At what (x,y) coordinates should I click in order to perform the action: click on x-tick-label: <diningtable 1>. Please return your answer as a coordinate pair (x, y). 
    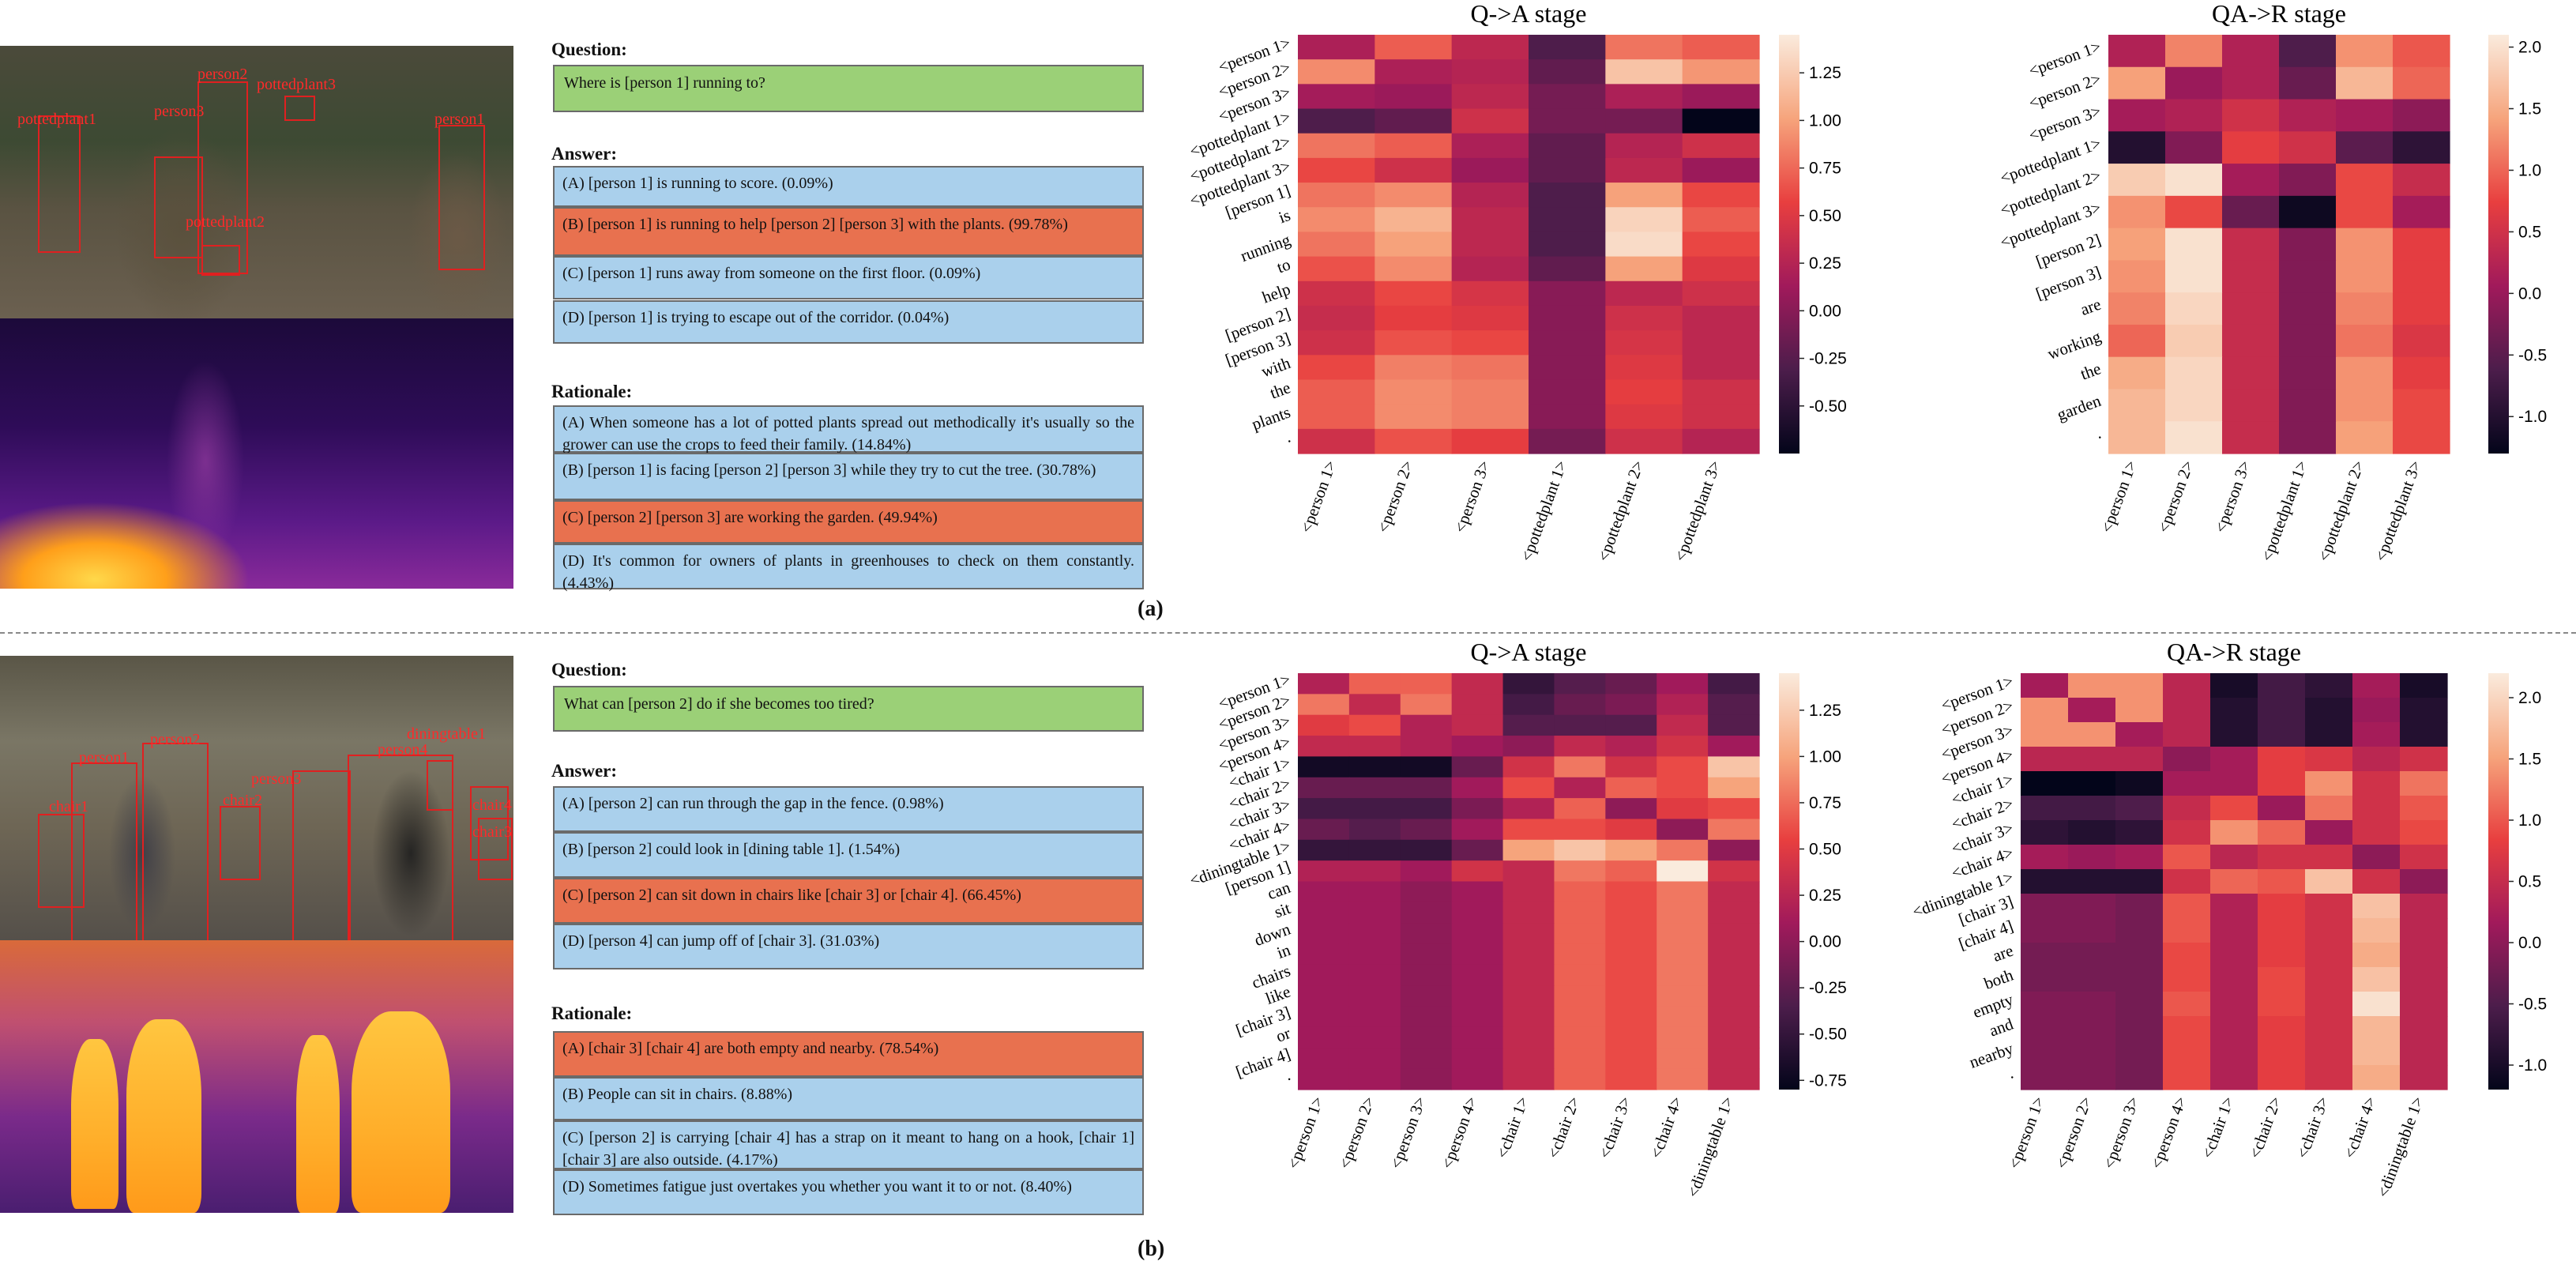
    Looking at the image, I should click on (1710, 1147).